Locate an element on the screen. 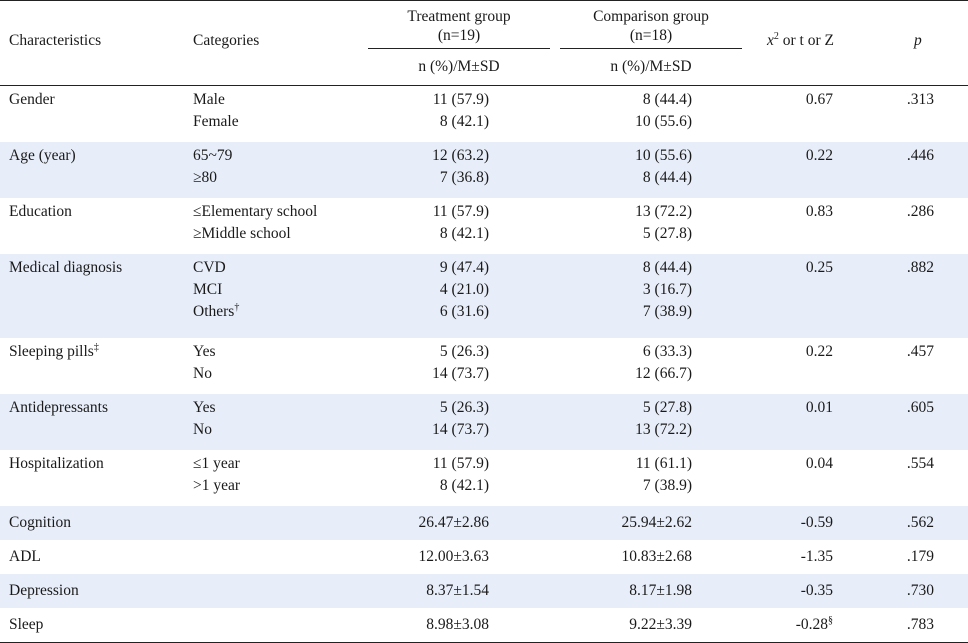  header-categories: Categories is located at coordinates (226, 40).